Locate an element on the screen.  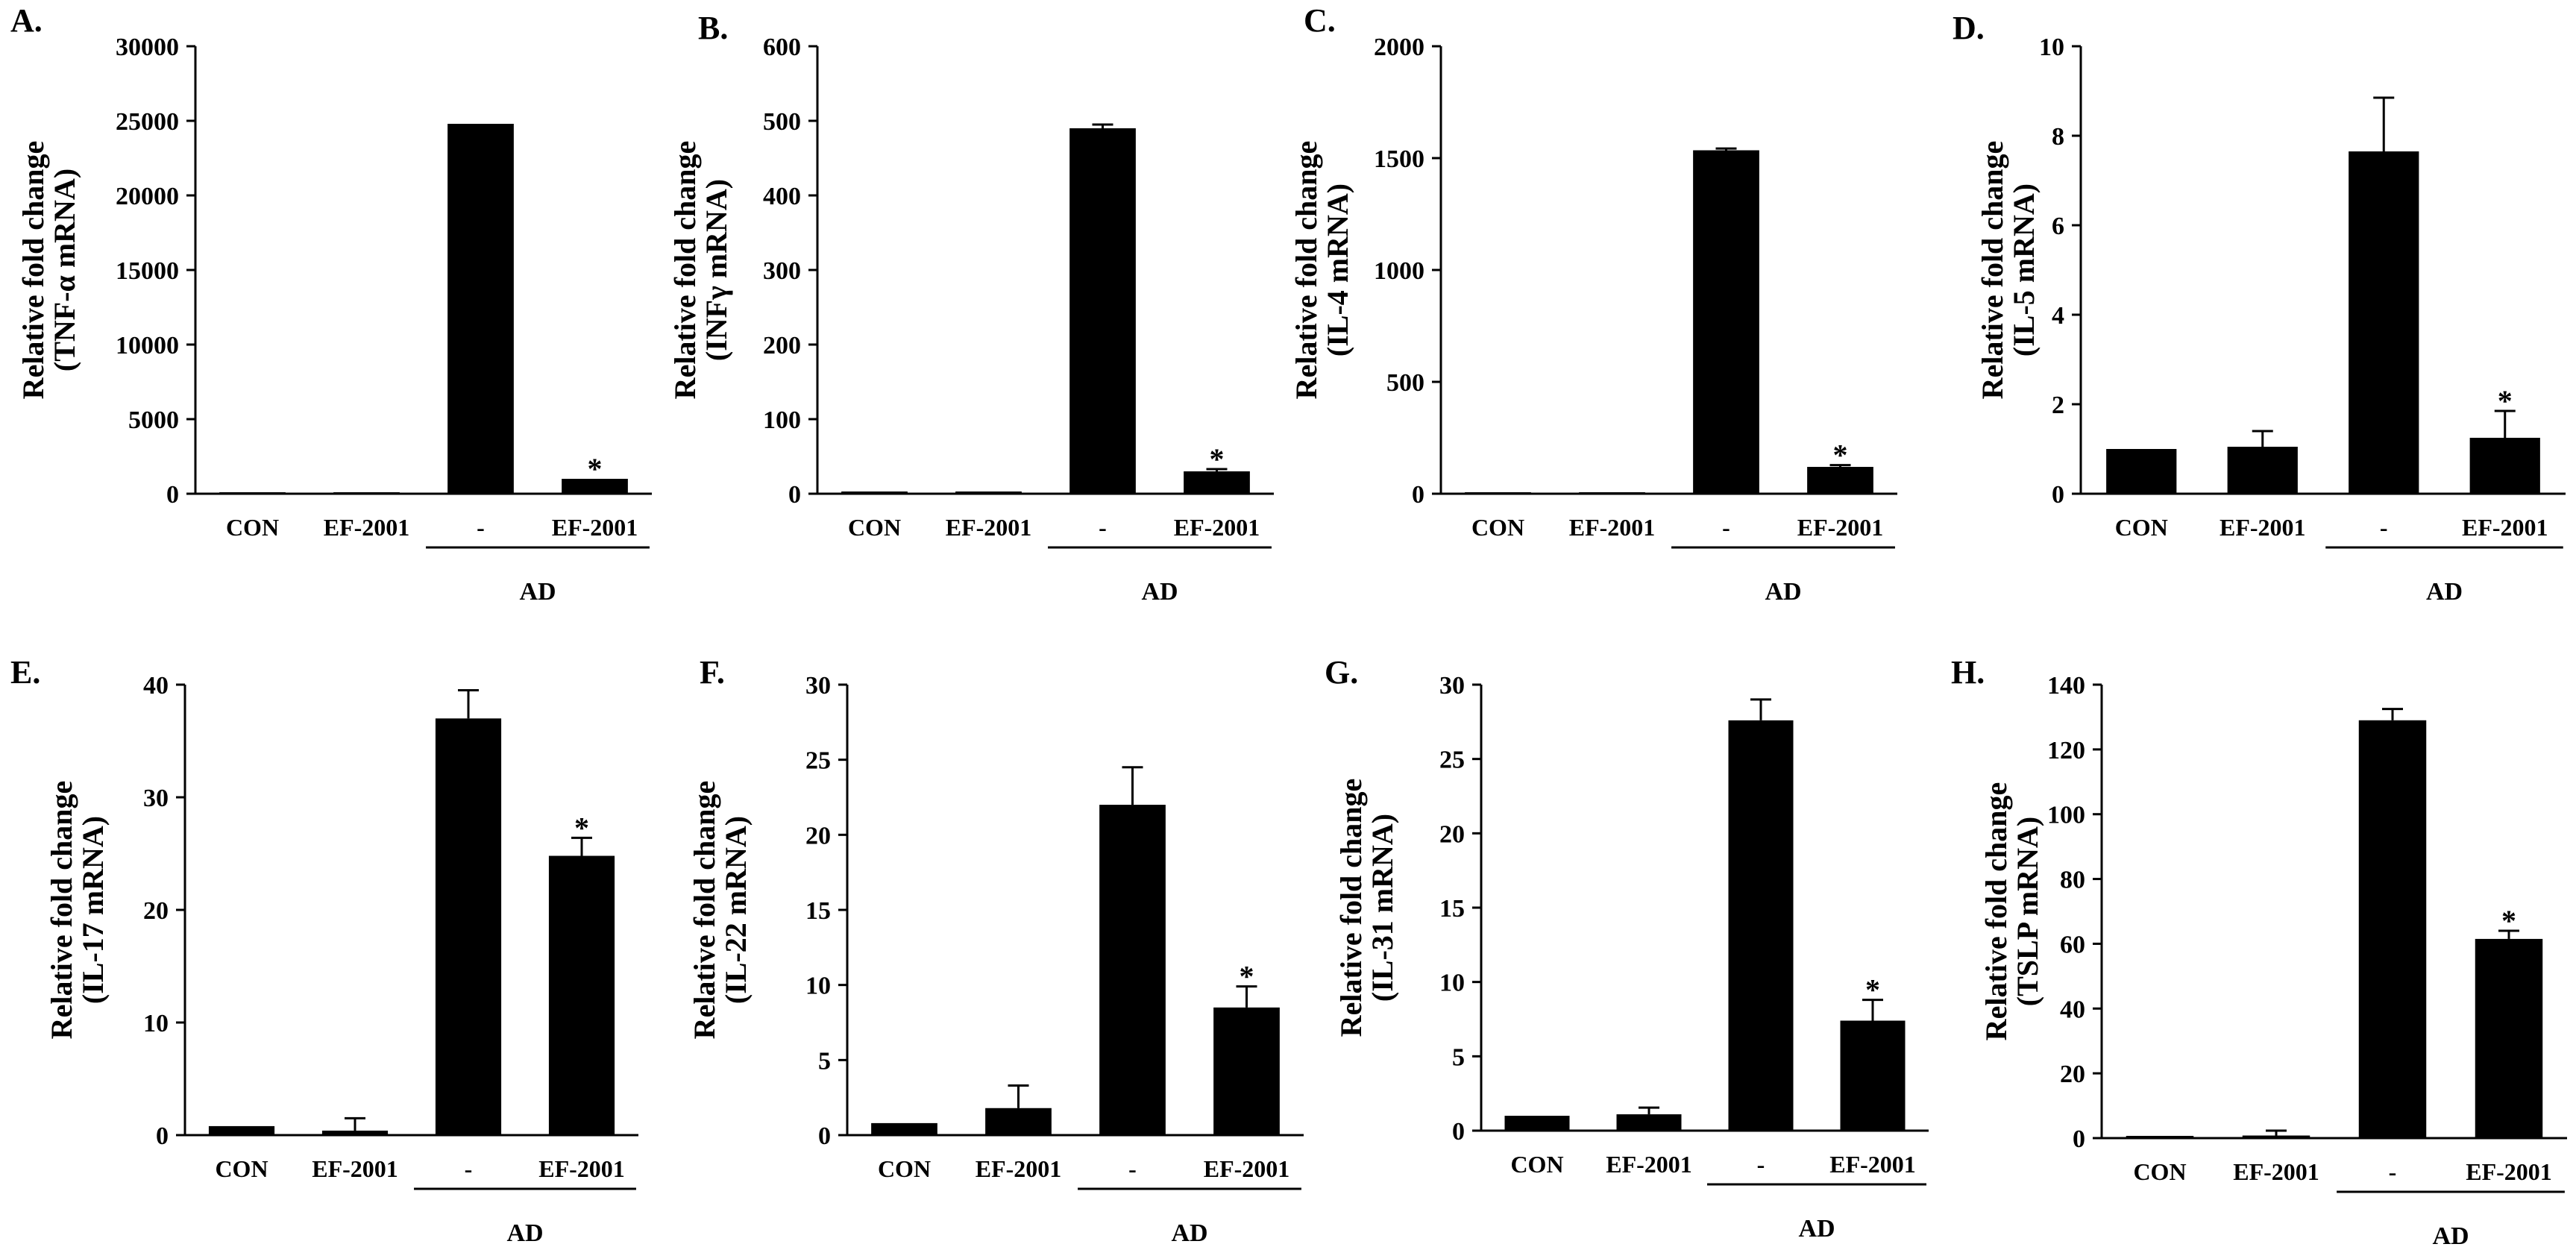
y-tick-label: 2000 is located at coordinates (1399, 47).